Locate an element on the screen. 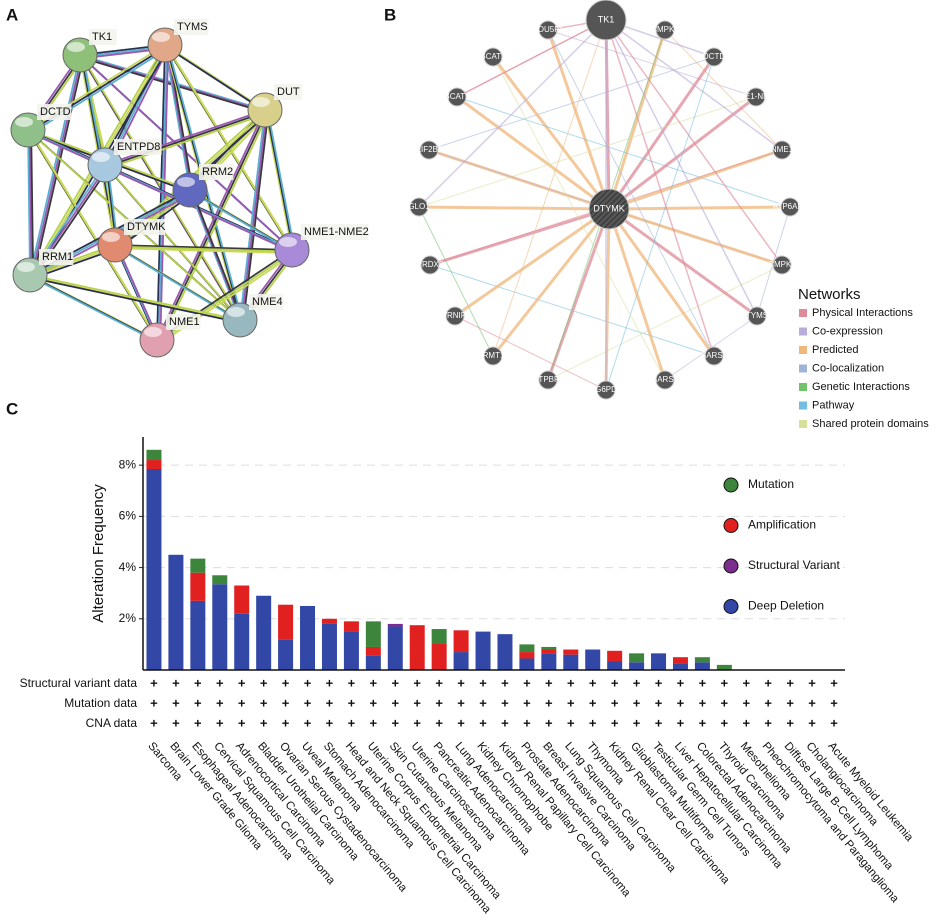 The height and width of the screenshot is (922, 941). node-label: DCTD is located at coordinates (55, 112).